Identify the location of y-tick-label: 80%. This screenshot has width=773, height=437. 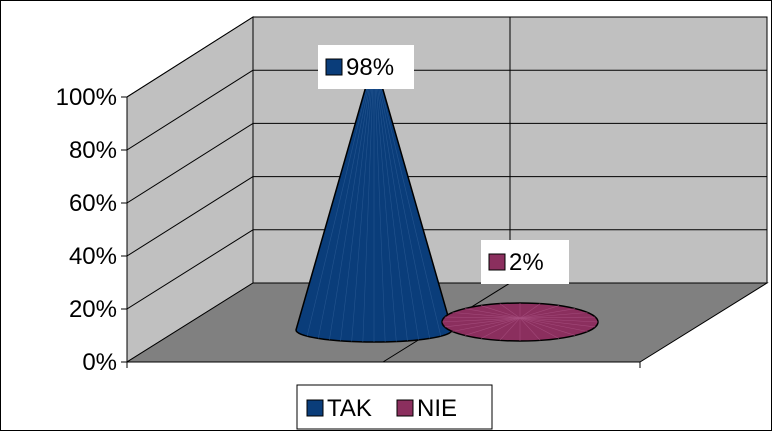
(93, 150).